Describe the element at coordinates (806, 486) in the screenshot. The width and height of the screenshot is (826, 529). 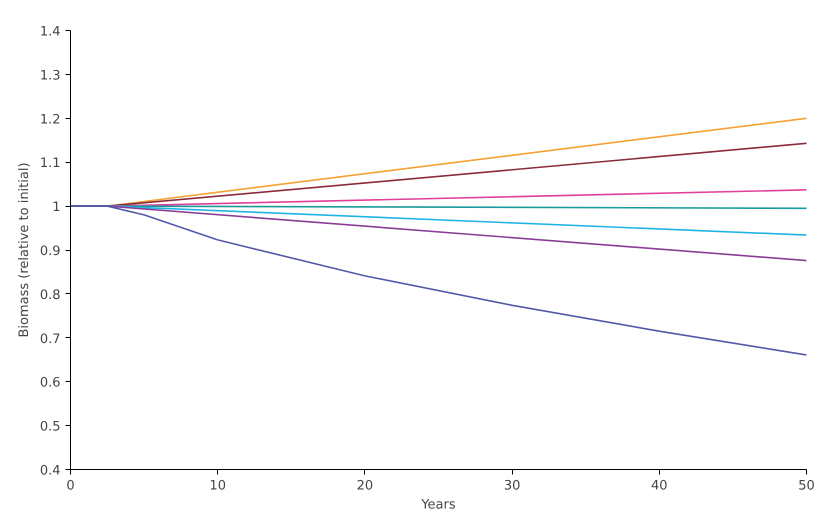
I see `x-tick-label: 50` at that location.